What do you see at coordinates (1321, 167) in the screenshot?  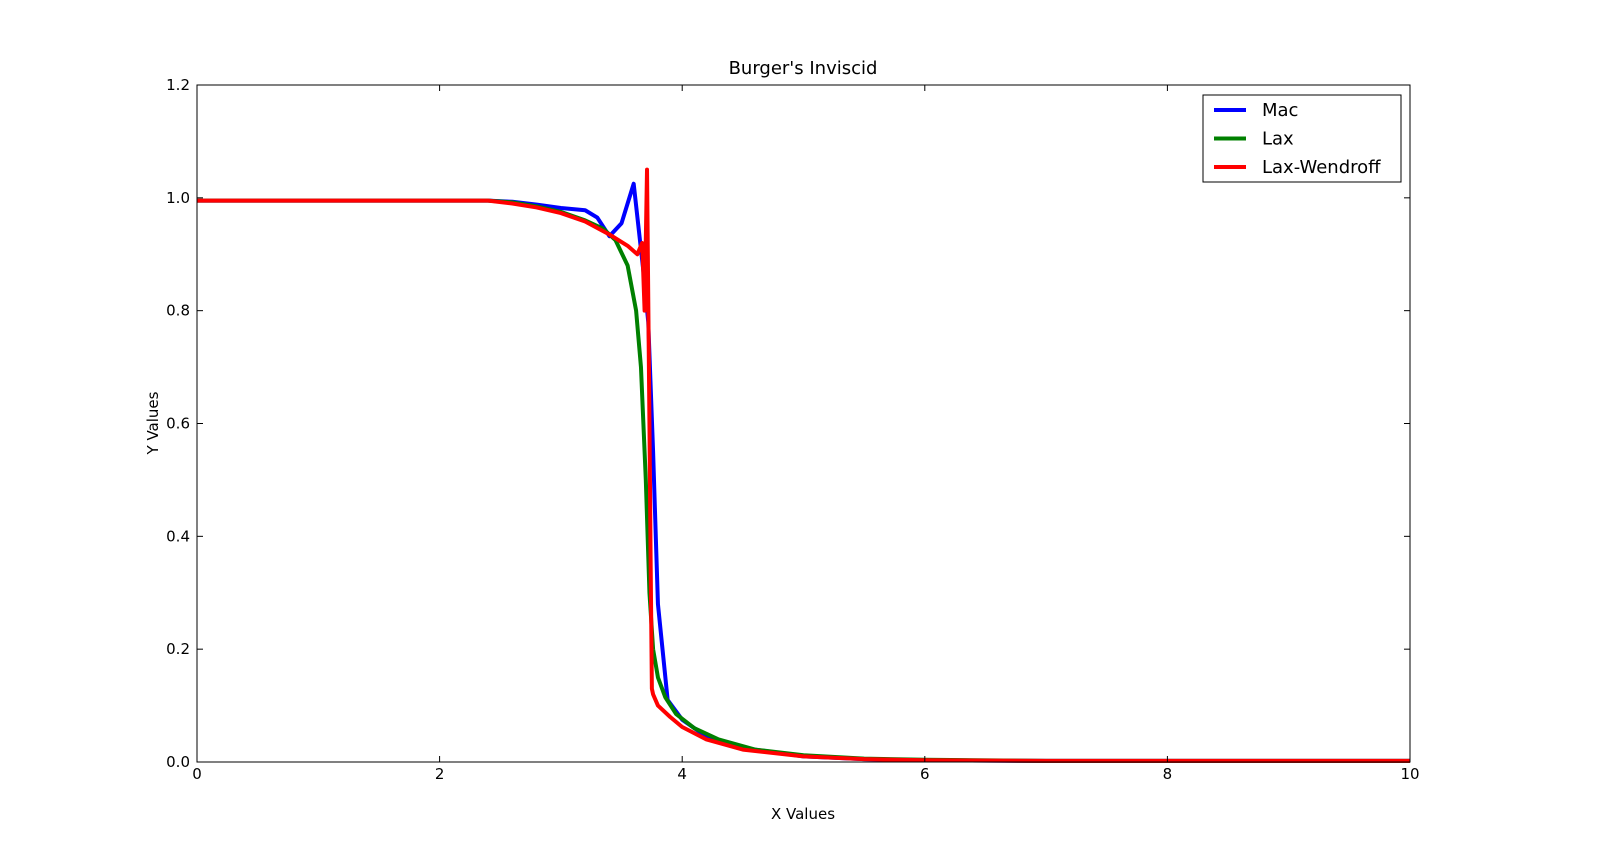 I see `legend-label: Lax-Wendroff` at bounding box center [1321, 167].